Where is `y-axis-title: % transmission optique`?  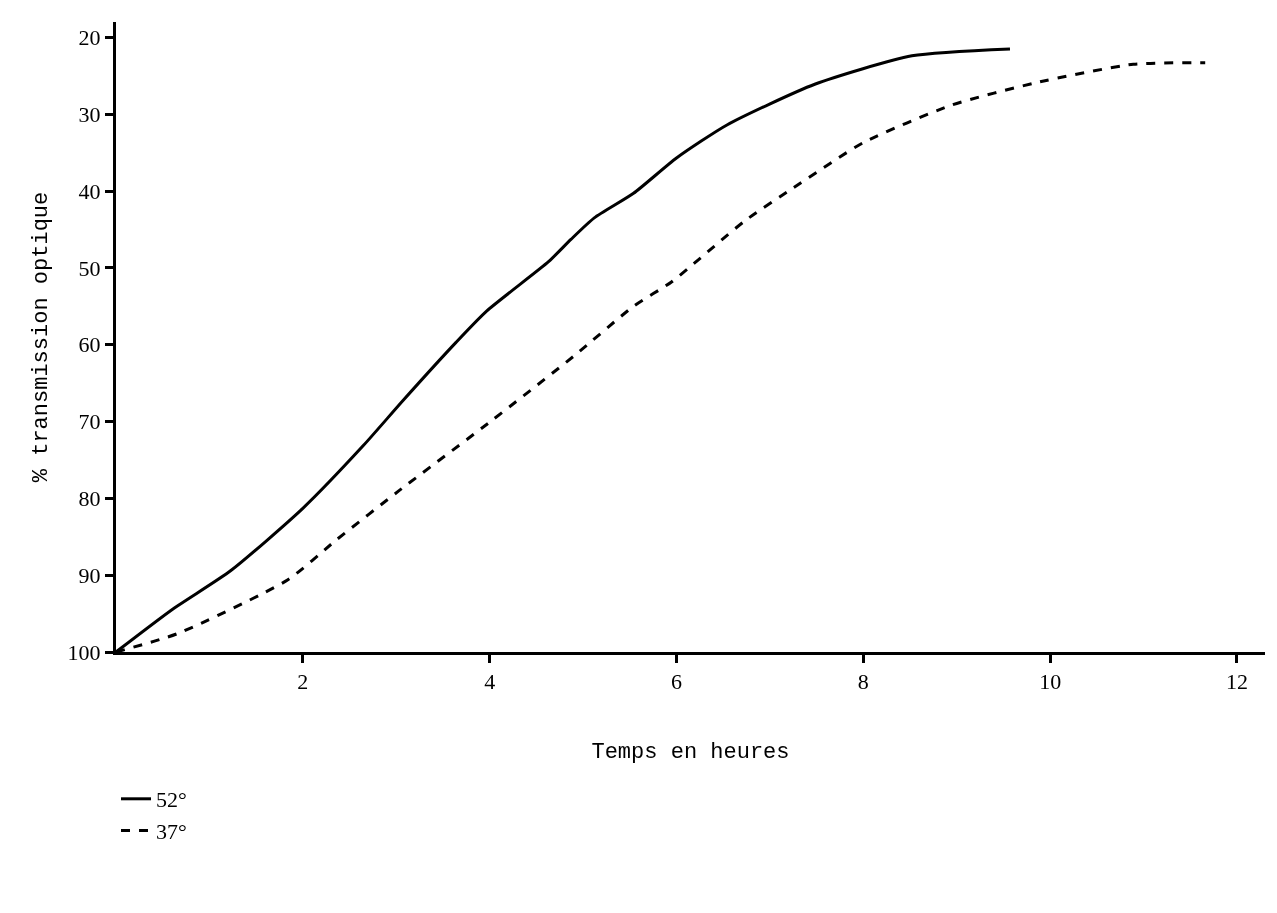
y-axis-title: % transmission optique is located at coordinates (42, 337).